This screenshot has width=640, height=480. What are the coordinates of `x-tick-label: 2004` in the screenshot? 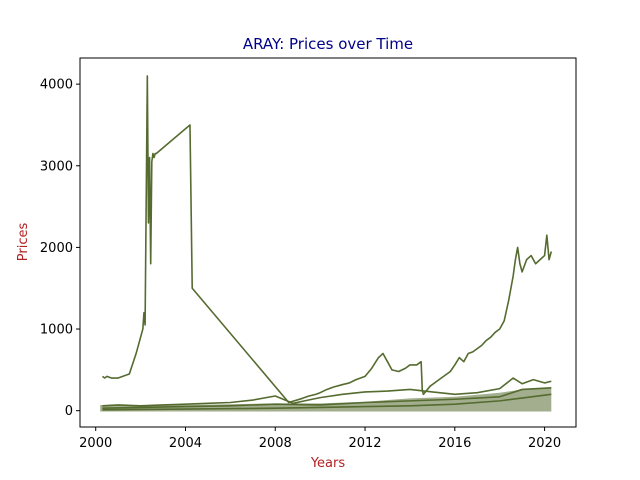 It's located at (185, 443).